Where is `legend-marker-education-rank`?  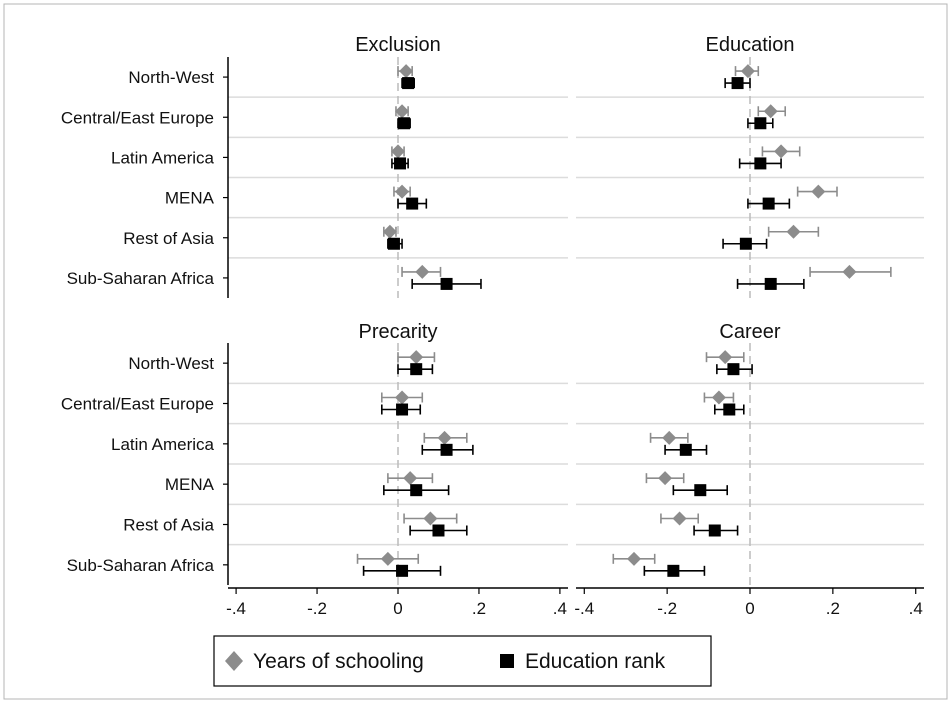
legend-marker-education-rank is located at coordinates (507, 661).